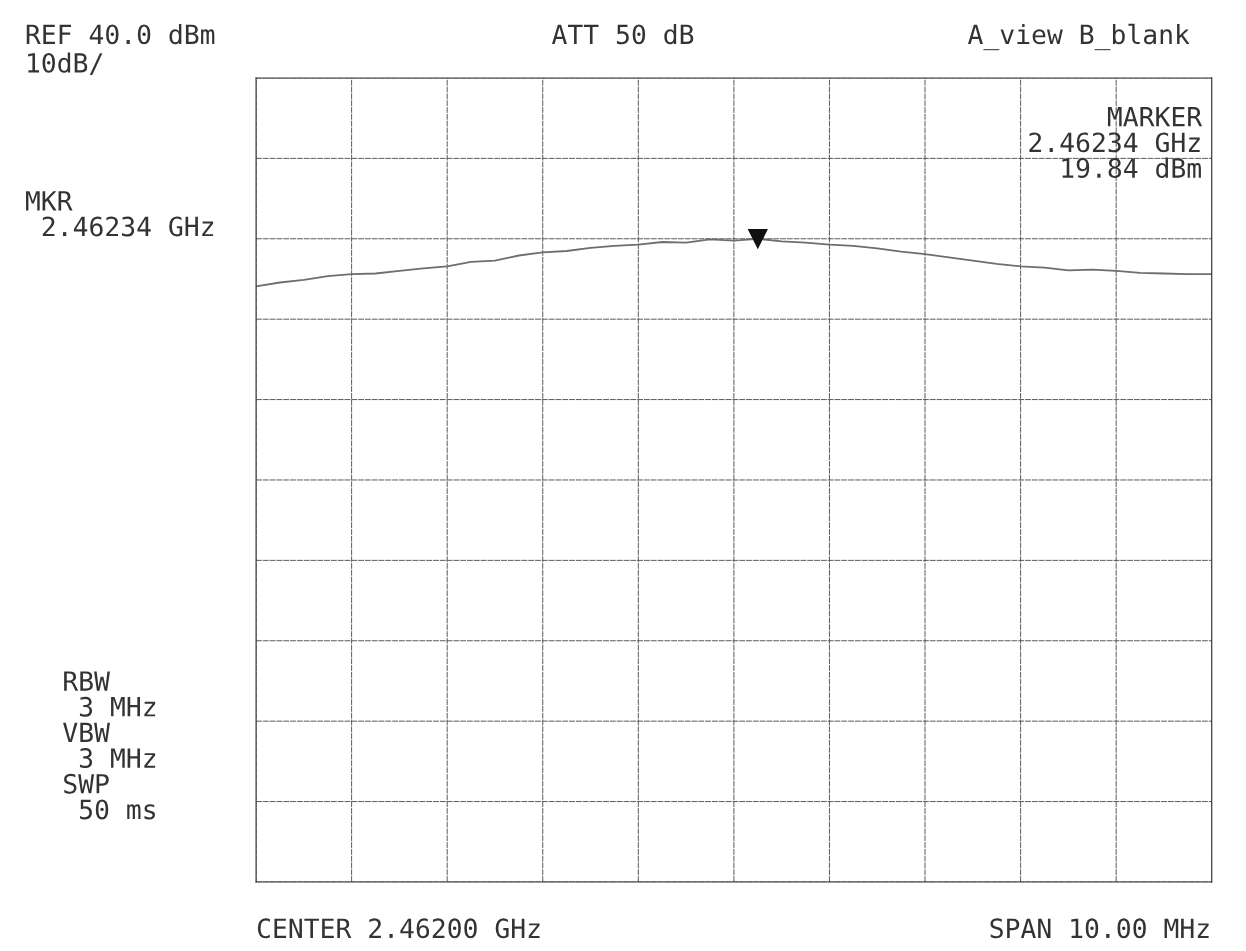 The height and width of the screenshot is (951, 1246). What do you see at coordinates (1116, 143) in the screenshot?
I see `text: MARKER 2.46234 GHz 19.84 dBm` at bounding box center [1116, 143].